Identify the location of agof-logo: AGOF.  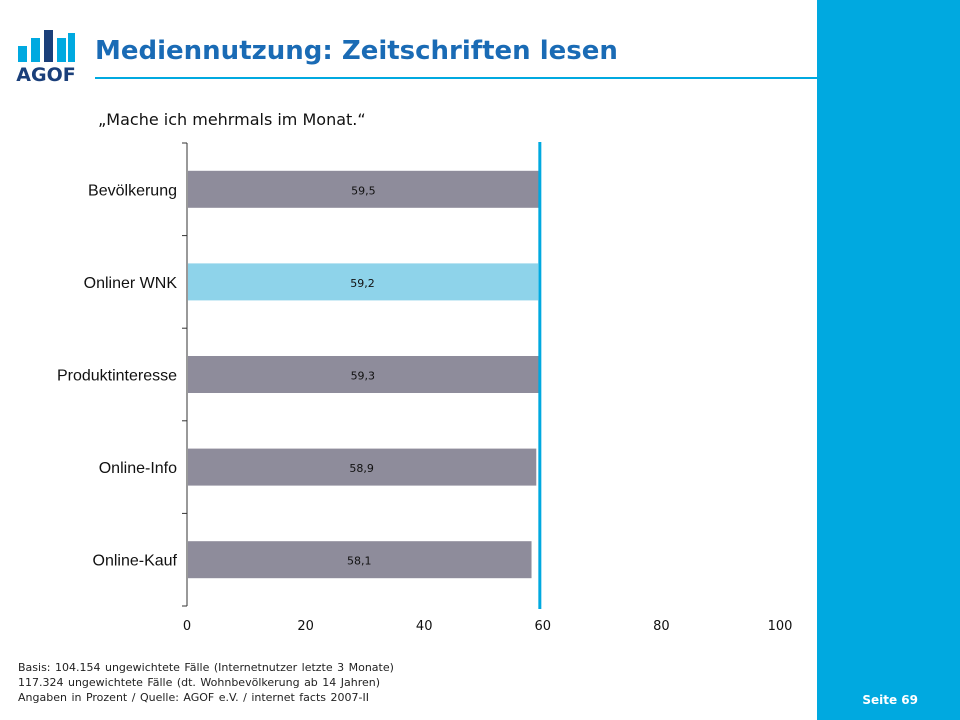
(46, 55).